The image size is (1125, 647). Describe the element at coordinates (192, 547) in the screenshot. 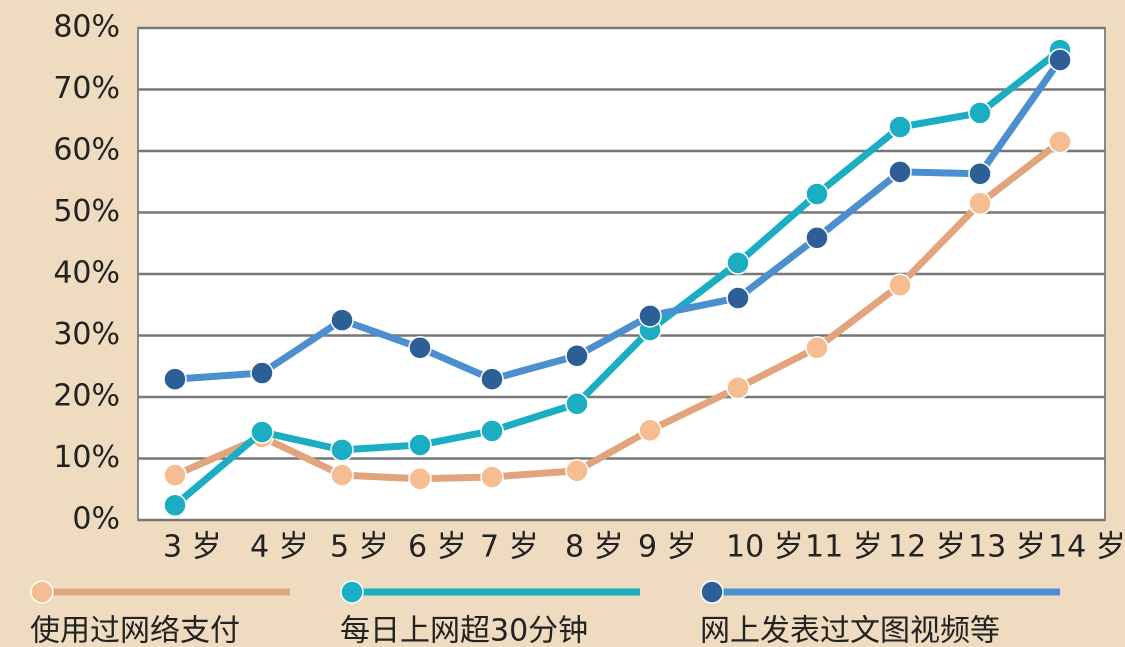

I see `x-tick-label: 3 岁` at that location.